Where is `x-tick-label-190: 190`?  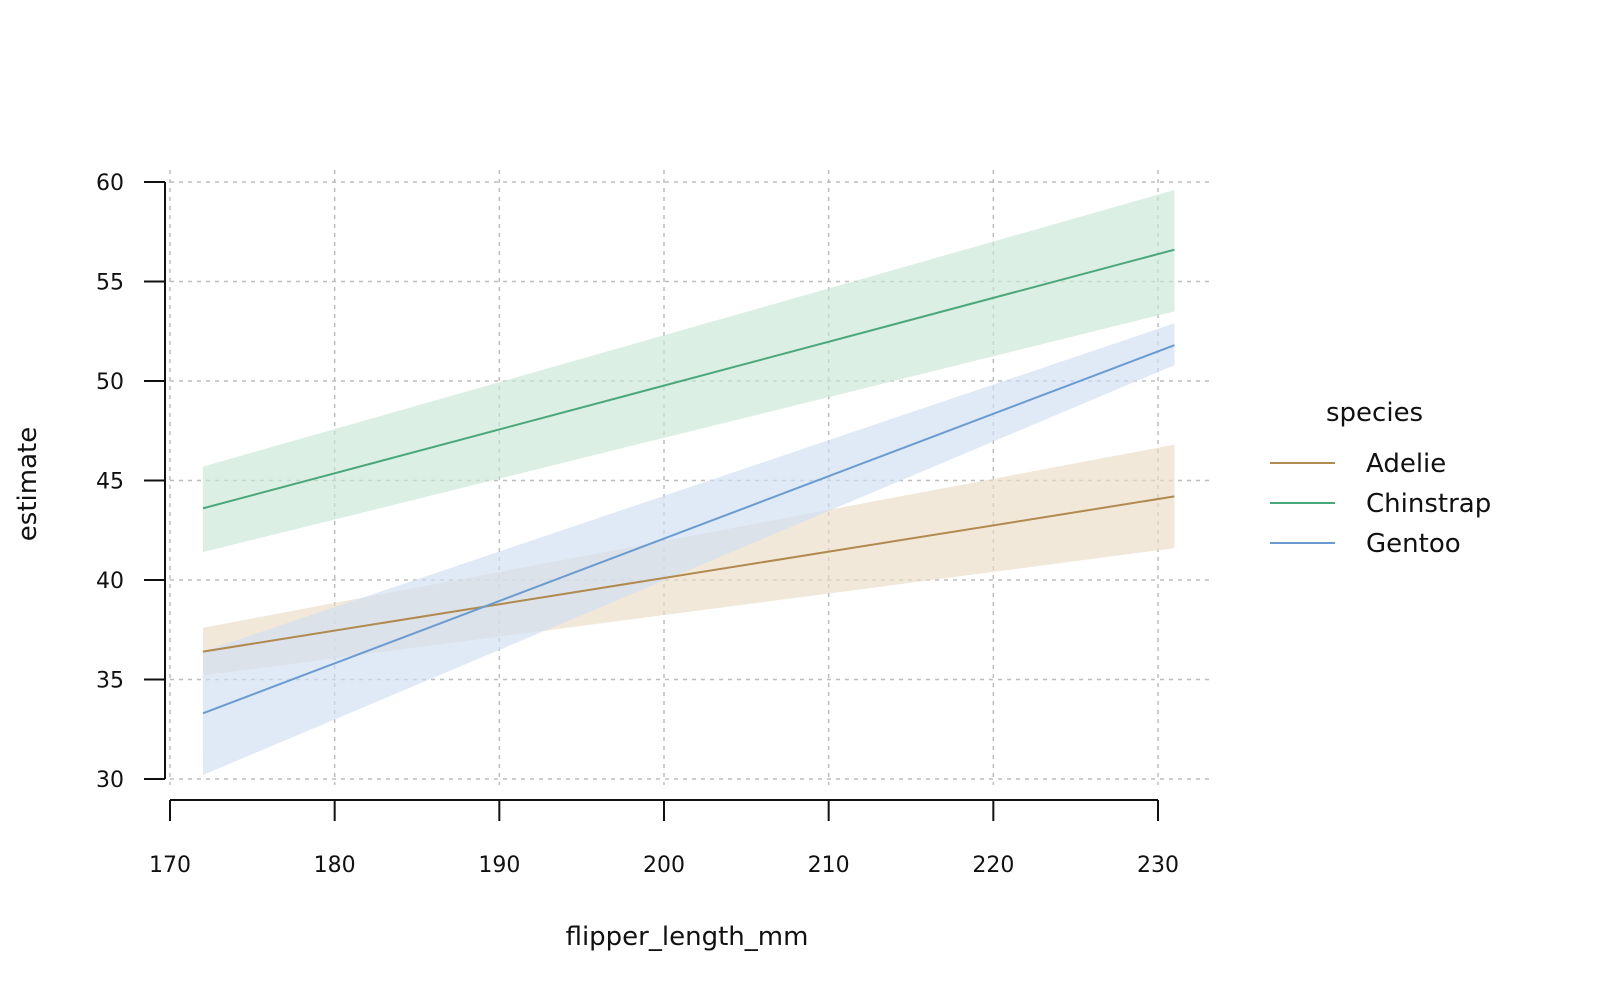 x-tick-label-190: 190 is located at coordinates (499, 865).